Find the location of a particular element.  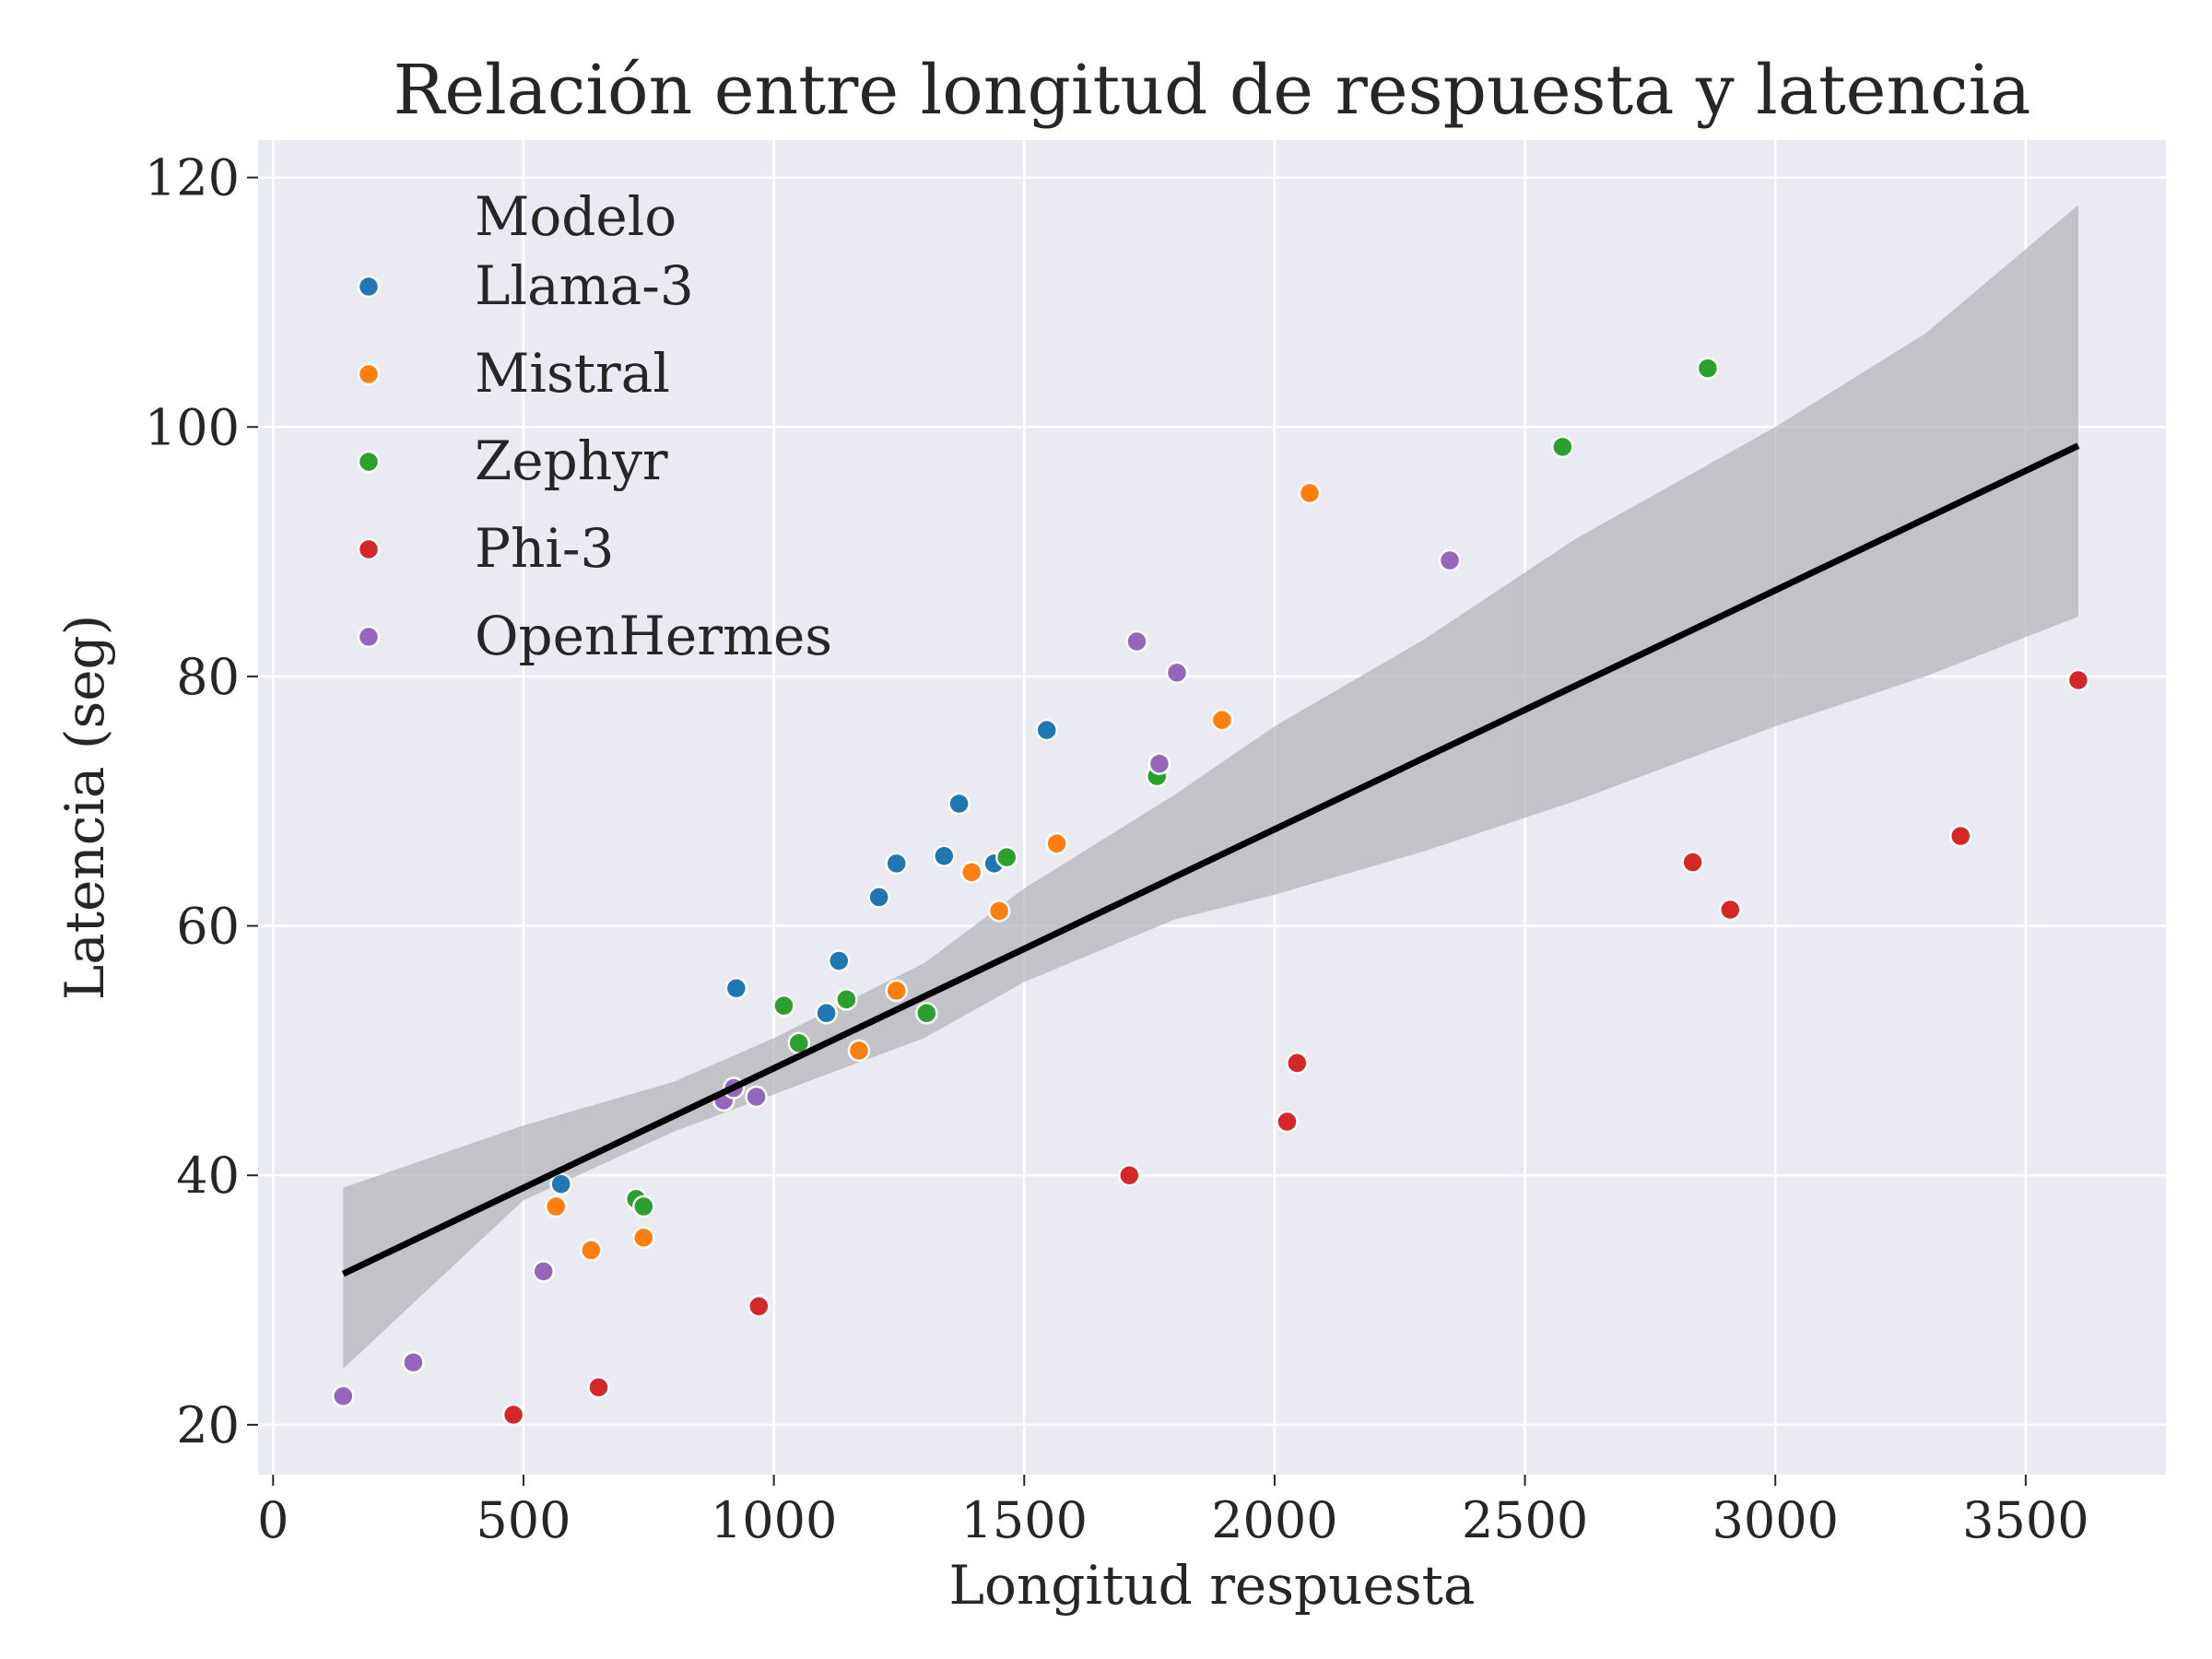

legend-label-llama-3: Llama-3 is located at coordinates (584, 285).